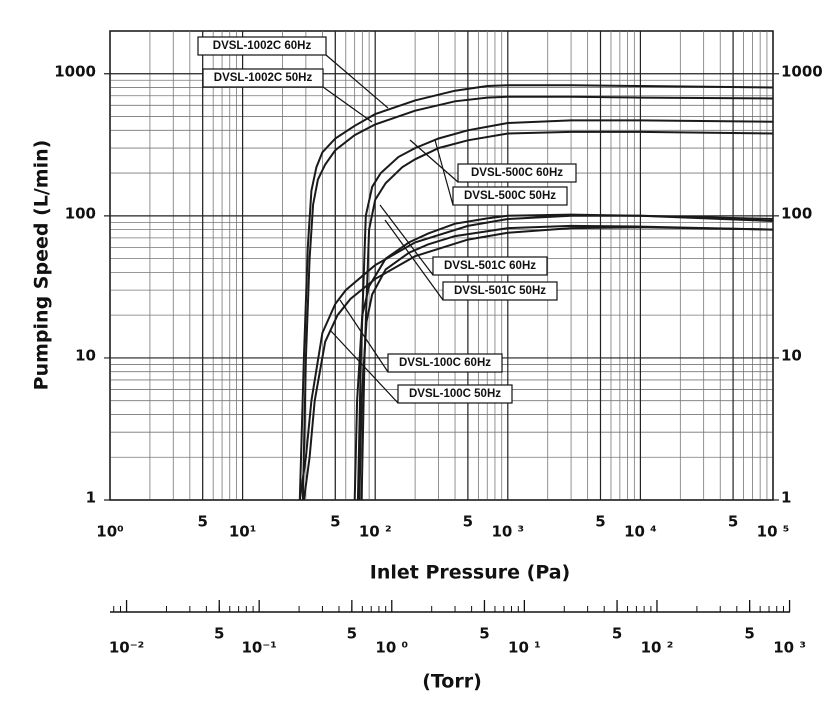  What do you see at coordinates (791, 355) in the screenshot?
I see `y2-tick-label: 10` at bounding box center [791, 355].